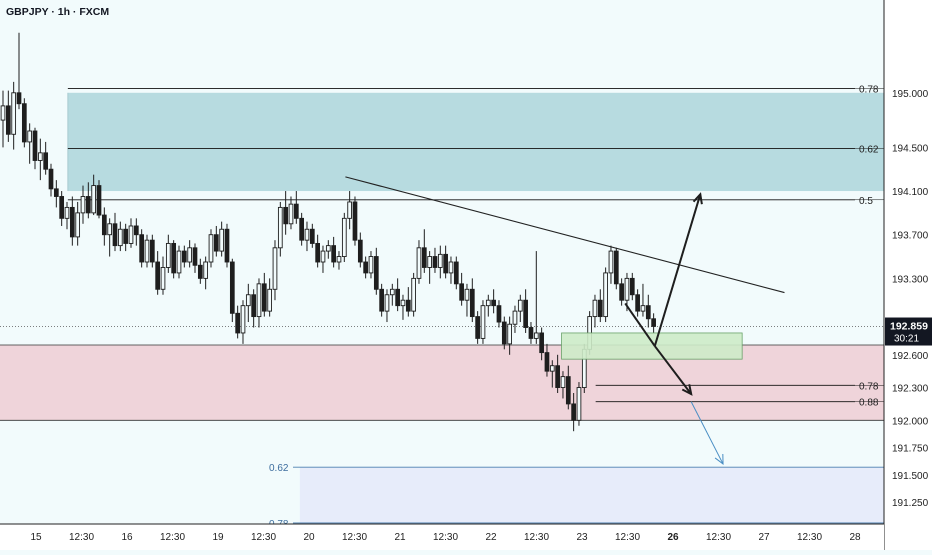  I want to click on entry-box, so click(652, 346).